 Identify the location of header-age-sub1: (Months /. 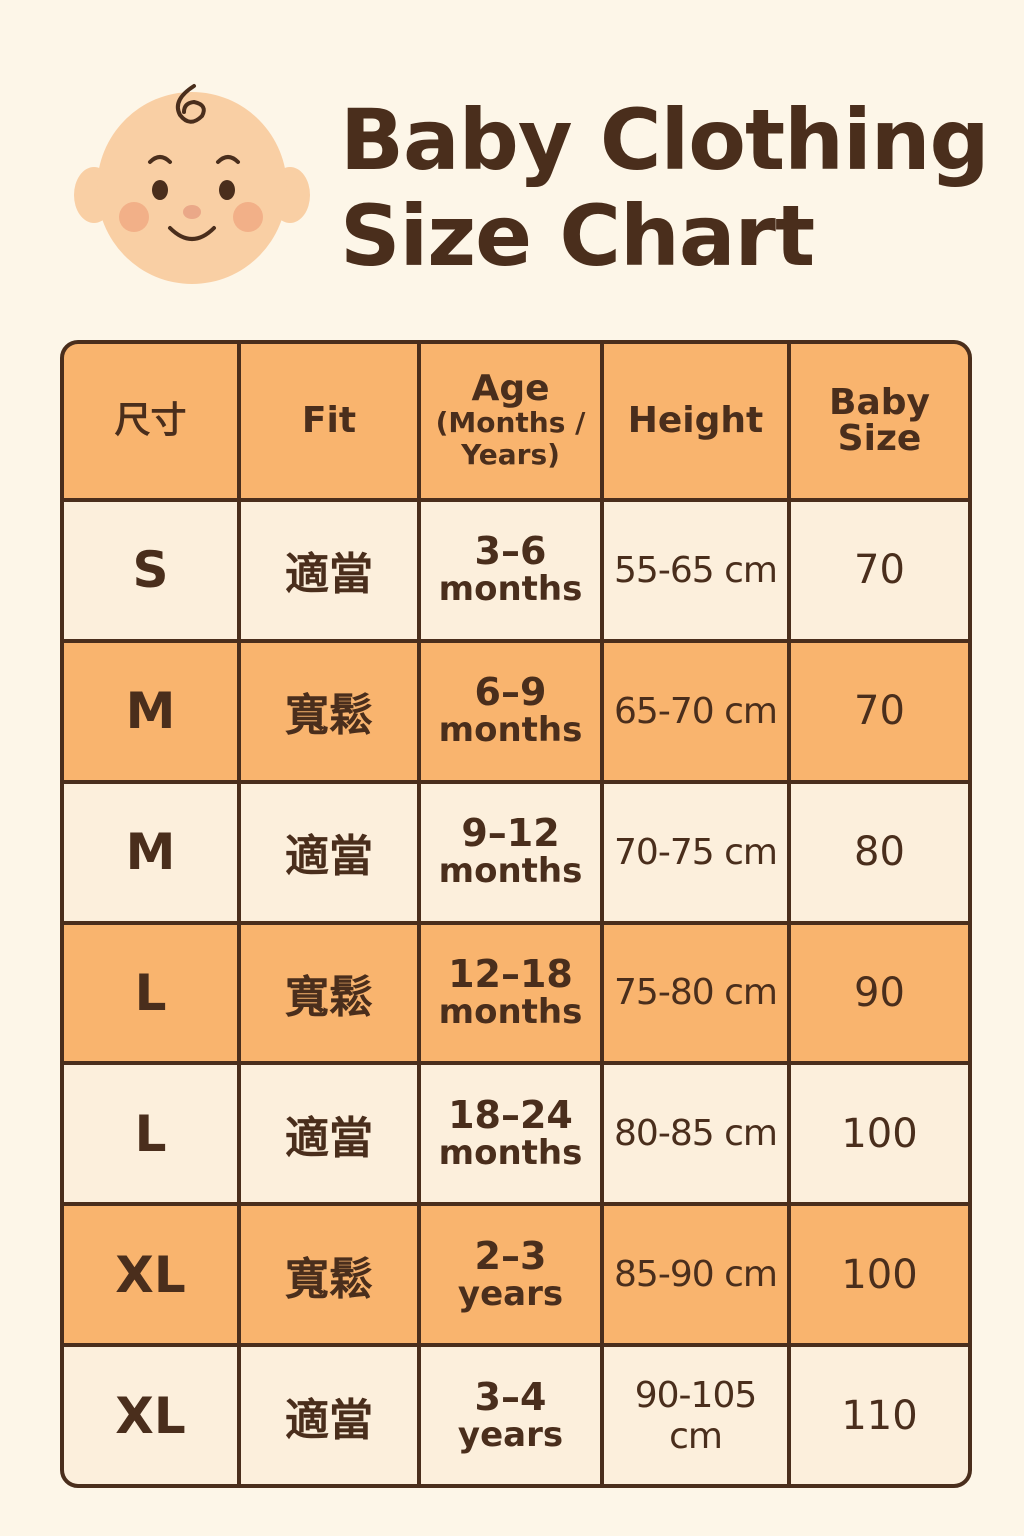
(510, 422).